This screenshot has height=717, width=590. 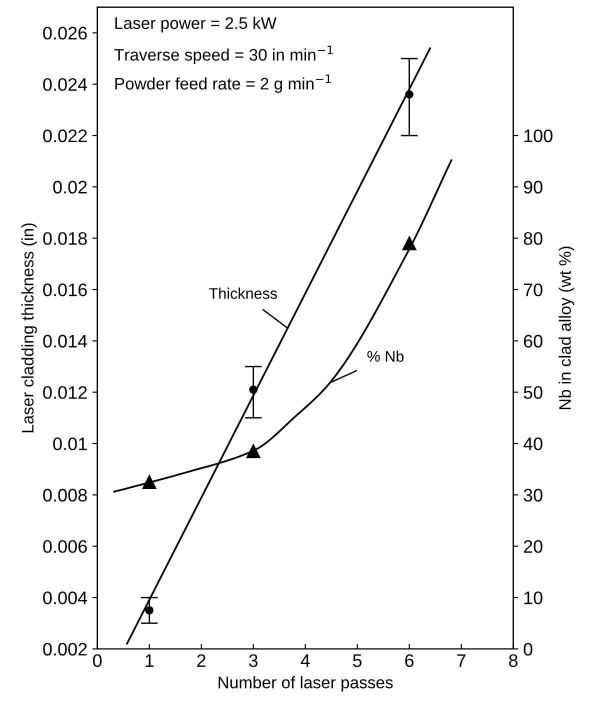 What do you see at coordinates (70, 187) in the screenshot?
I see `y-tick-label: 0.02` at bounding box center [70, 187].